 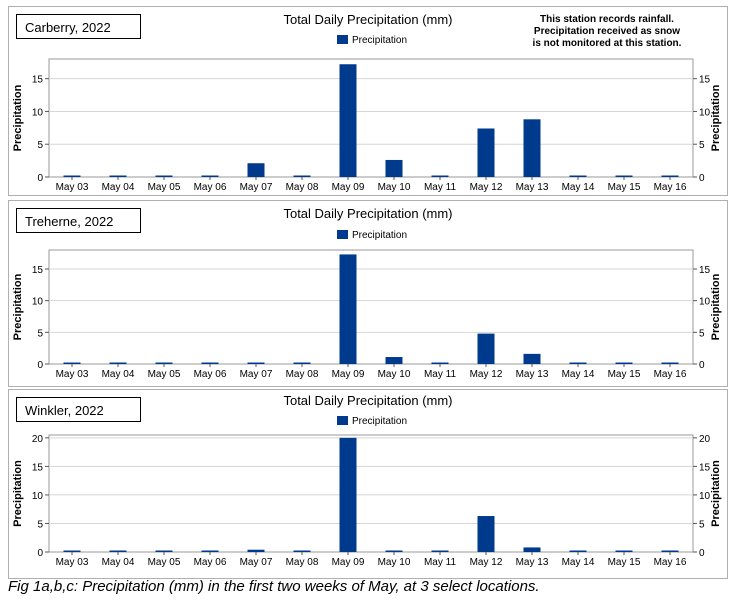 I want to click on y-axis-label: Precipitation, so click(x=18, y=117).